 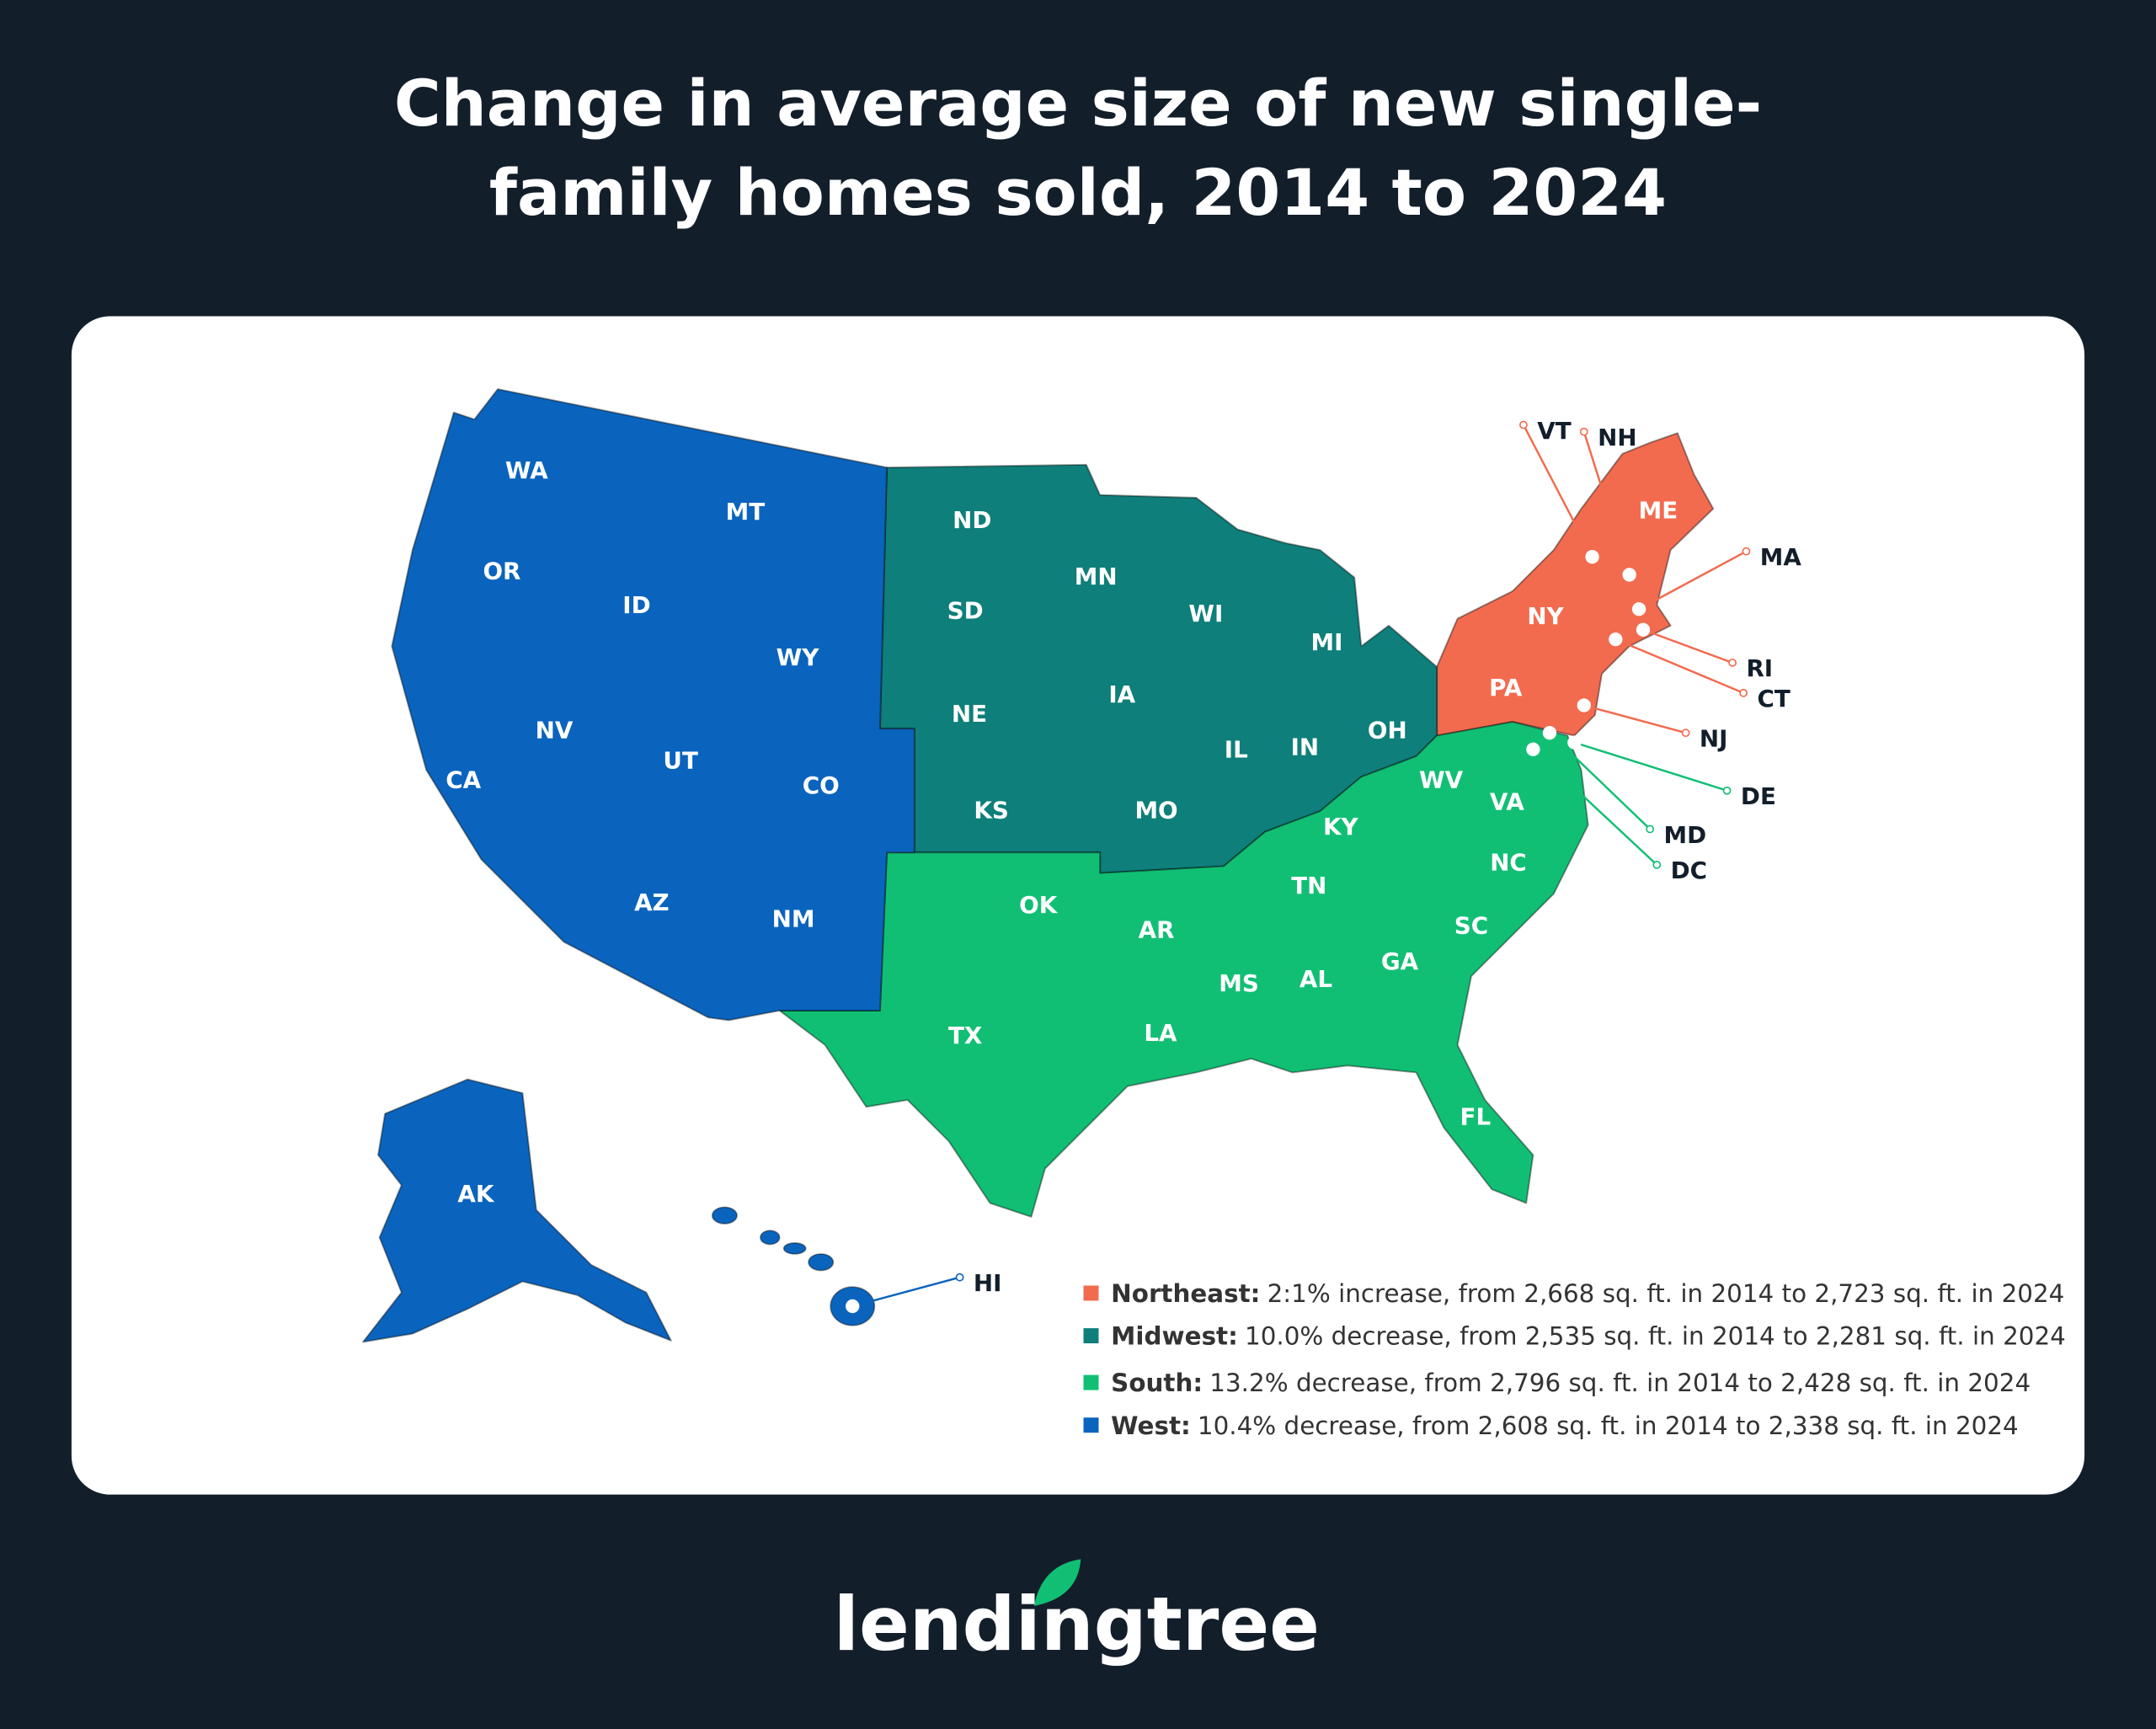 What do you see at coordinates (1157, 1383) in the screenshot?
I see `legend-label: South:` at bounding box center [1157, 1383].